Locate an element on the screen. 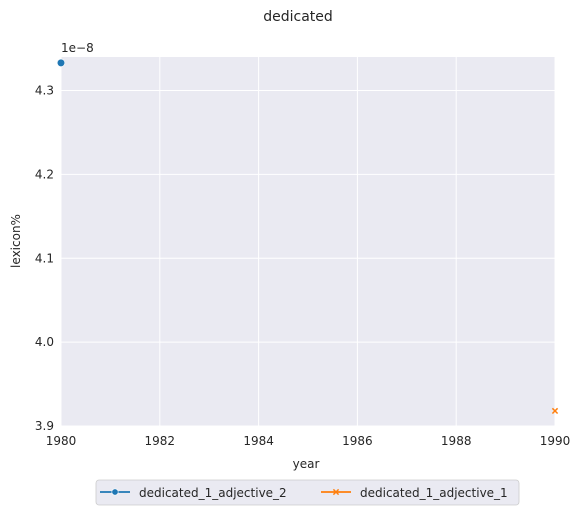 This screenshot has width=575, height=515. y-axis-offset-label: 1e−8 is located at coordinates (77, 48).